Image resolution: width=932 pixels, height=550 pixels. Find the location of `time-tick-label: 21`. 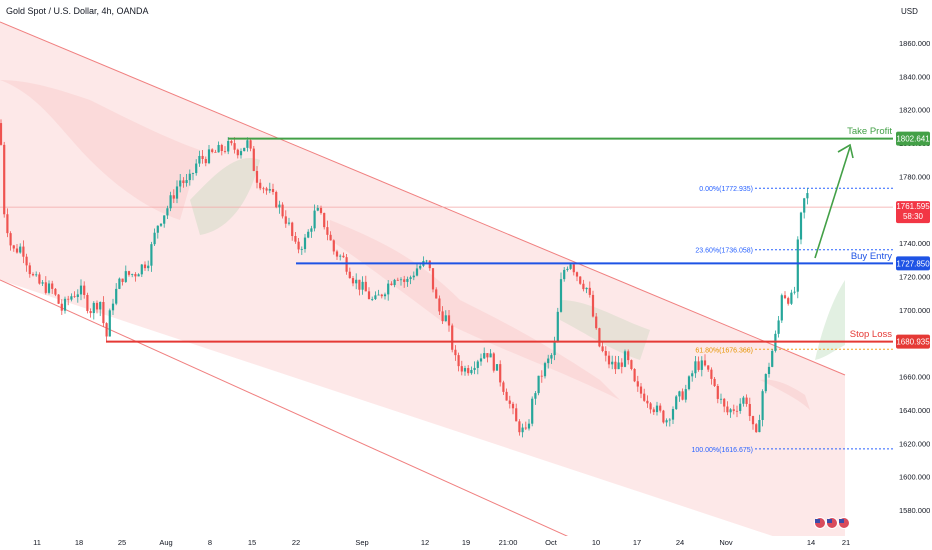

time-tick-label: 21 is located at coordinates (846, 542).